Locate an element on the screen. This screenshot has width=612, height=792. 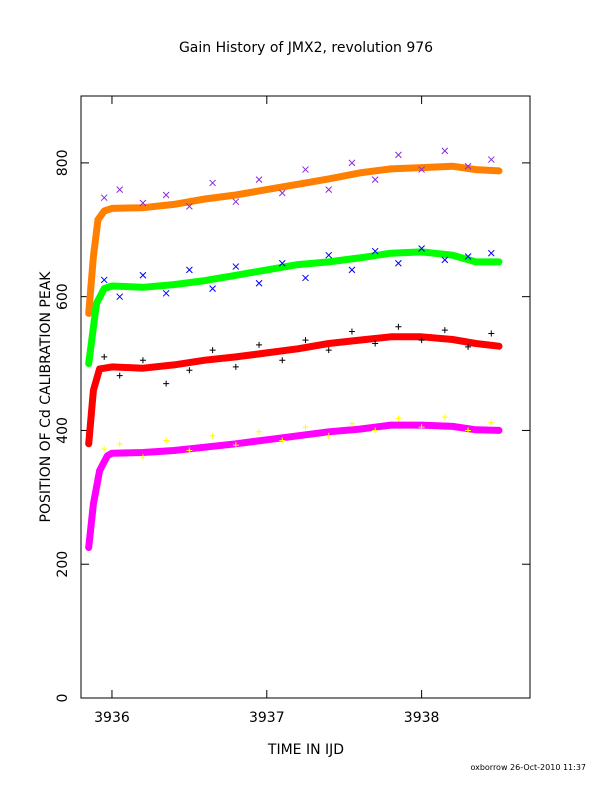
x-tick-label: 3938 is located at coordinates (422, 718).